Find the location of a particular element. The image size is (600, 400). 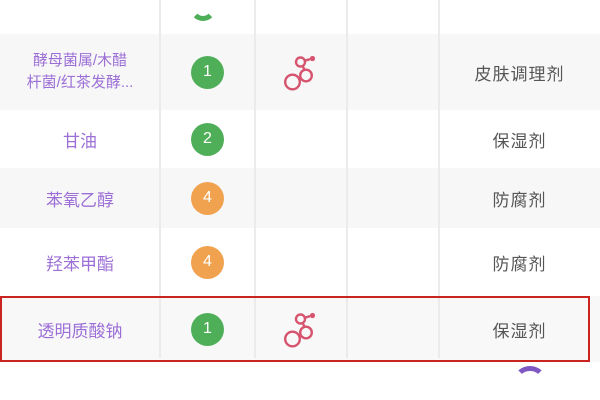

ingredient-name: 苯氧乙醇 is located at coordinates (80, 200).